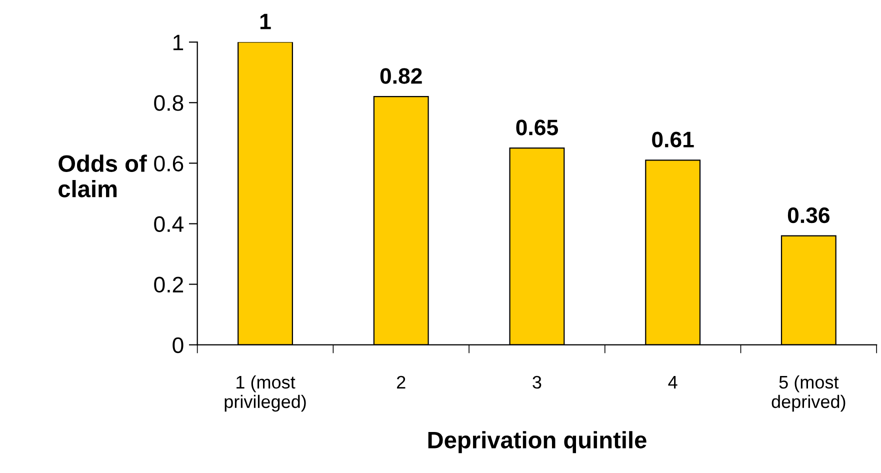 The image size is (881, 473). What do you see at coordinates (673, 382) in the screenshot?
I see `x-tick-label: 4` at bounding box center [673, 382].